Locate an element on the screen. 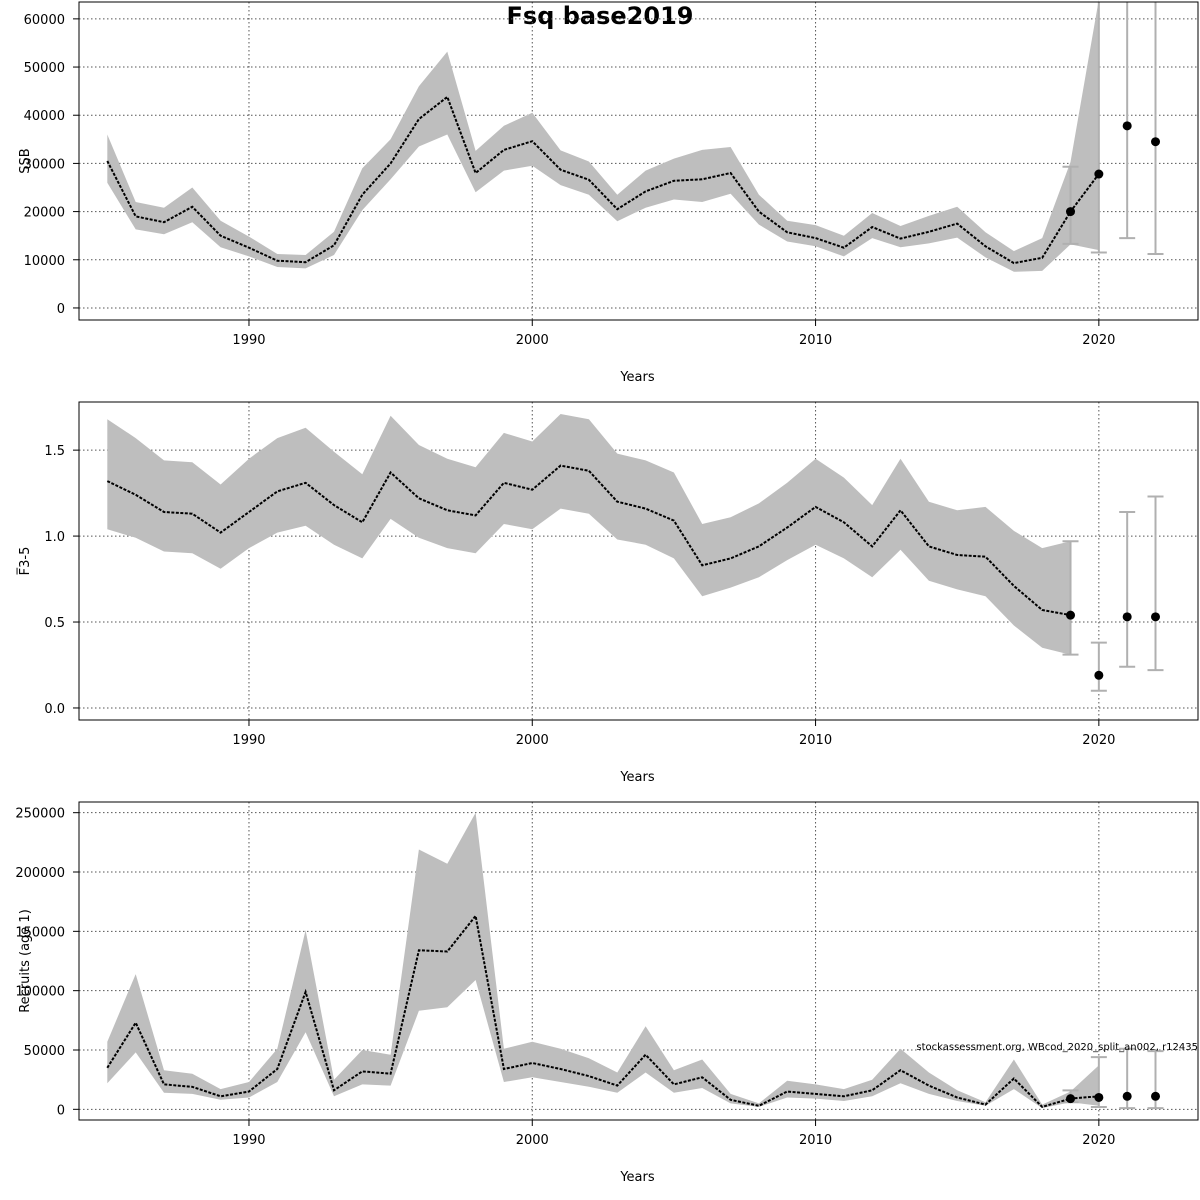 The width and height of the screenshot is (1200, 1200). y-tick-label: 150000 is located at coordinates (40, 932).